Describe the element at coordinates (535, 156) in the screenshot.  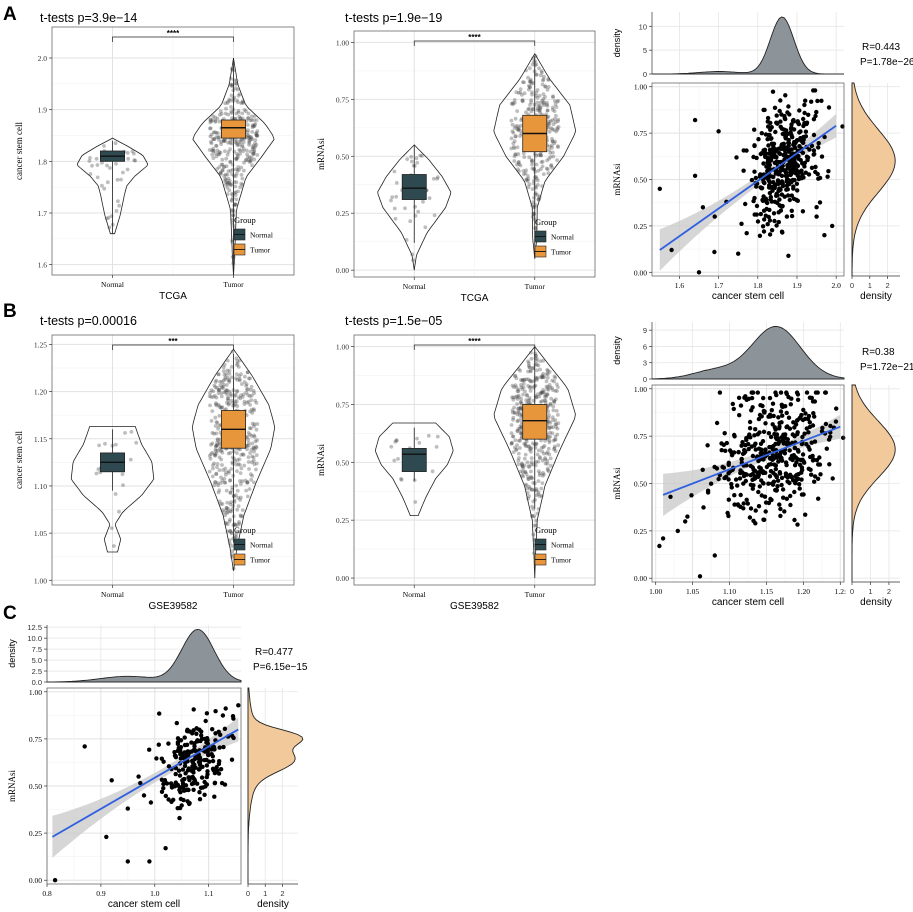
I see `violin-tumor` at that location.